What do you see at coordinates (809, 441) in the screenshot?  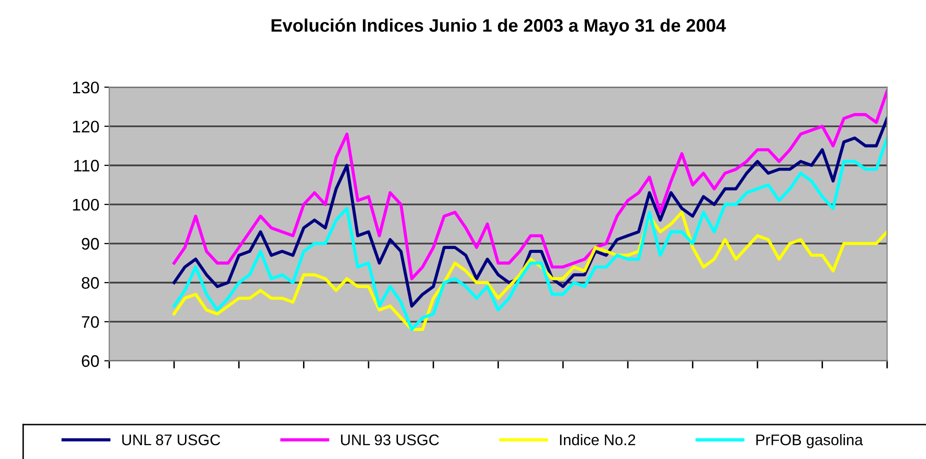 I see `legend-label: PrFOB gasolina` at bounding box center [809, 441].